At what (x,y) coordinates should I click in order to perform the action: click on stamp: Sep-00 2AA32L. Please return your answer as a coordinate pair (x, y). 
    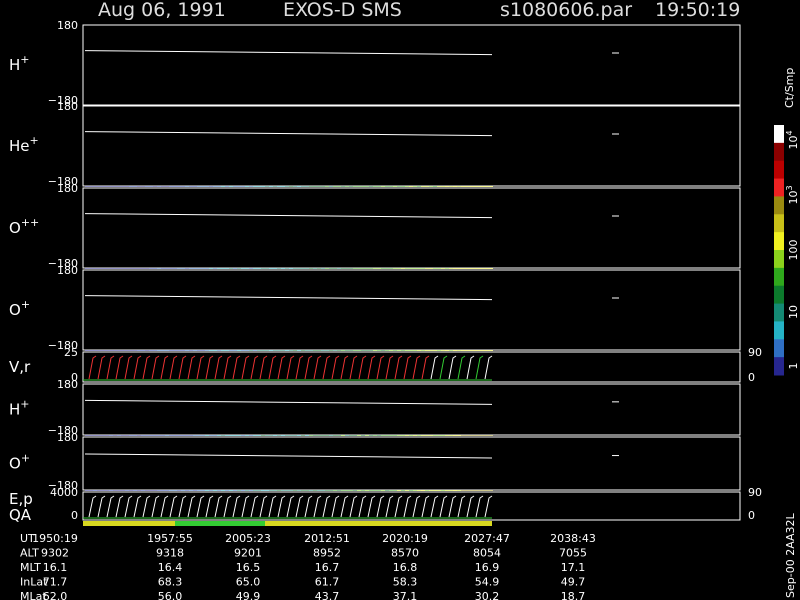
    Looking at the image, I should click on (790, 555).